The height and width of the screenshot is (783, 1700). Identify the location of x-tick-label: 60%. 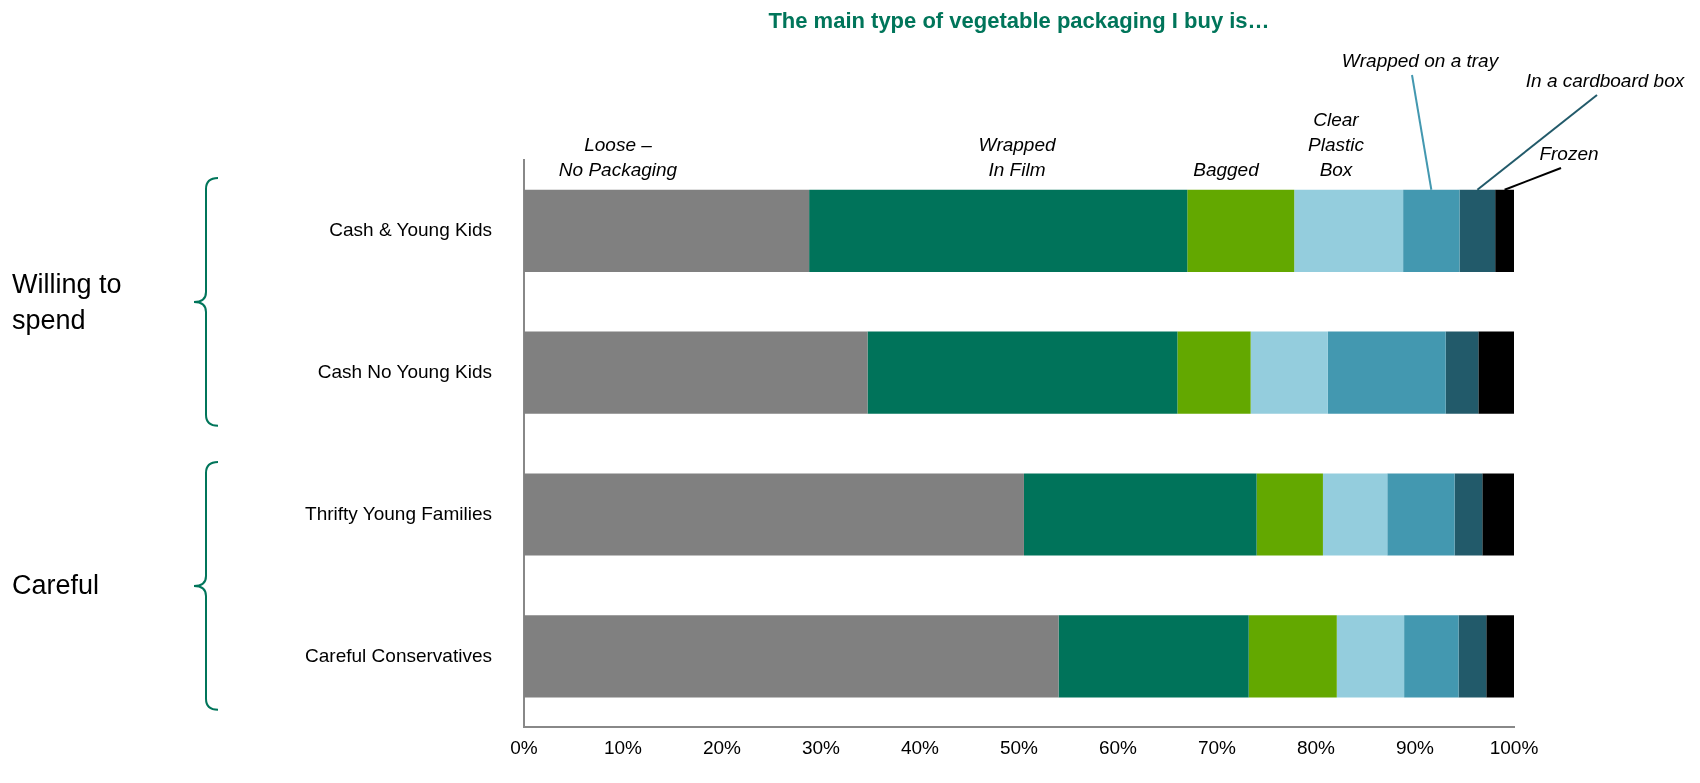
(1118, 747).